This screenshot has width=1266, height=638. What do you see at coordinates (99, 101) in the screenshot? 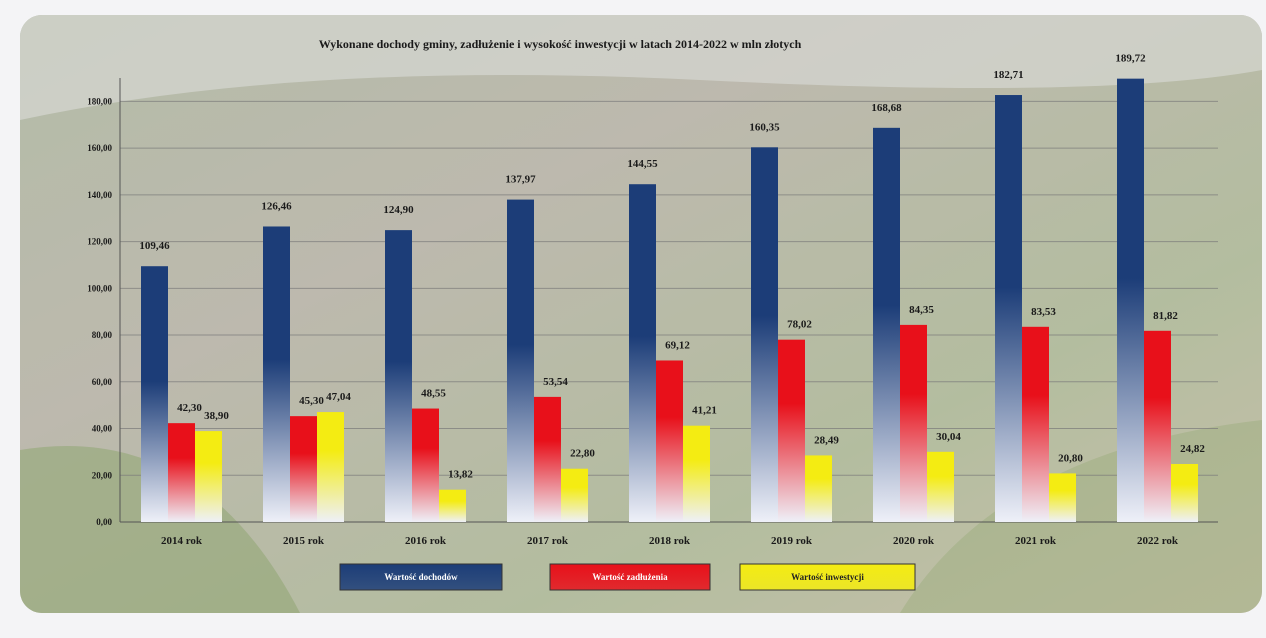
I see `y-tick-label: 180,00` at bounding box center [99, 101].